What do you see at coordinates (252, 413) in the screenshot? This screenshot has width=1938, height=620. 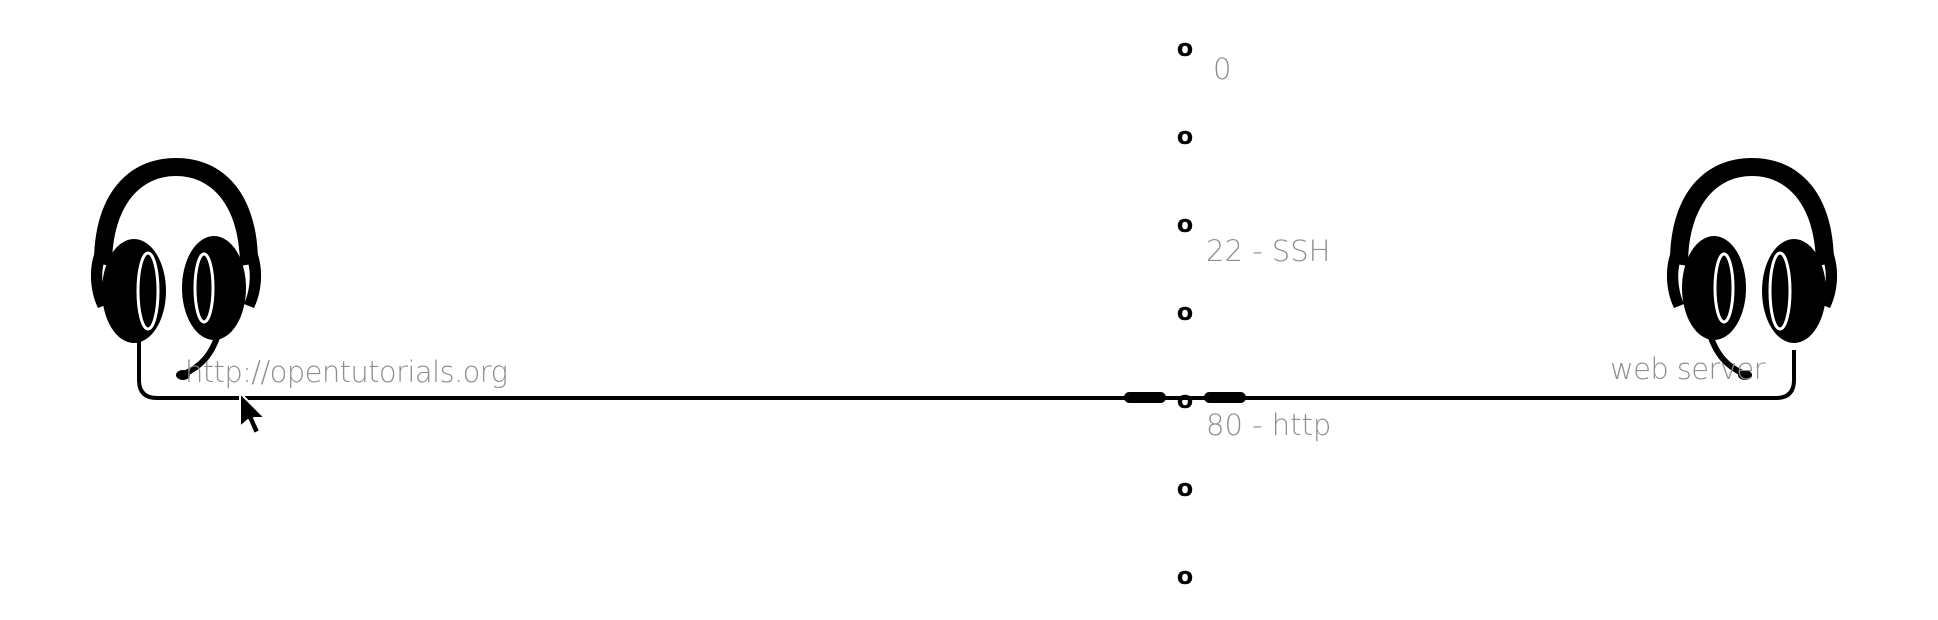 I see `mouse-cursor-icon` at bounding box center [252, 413].